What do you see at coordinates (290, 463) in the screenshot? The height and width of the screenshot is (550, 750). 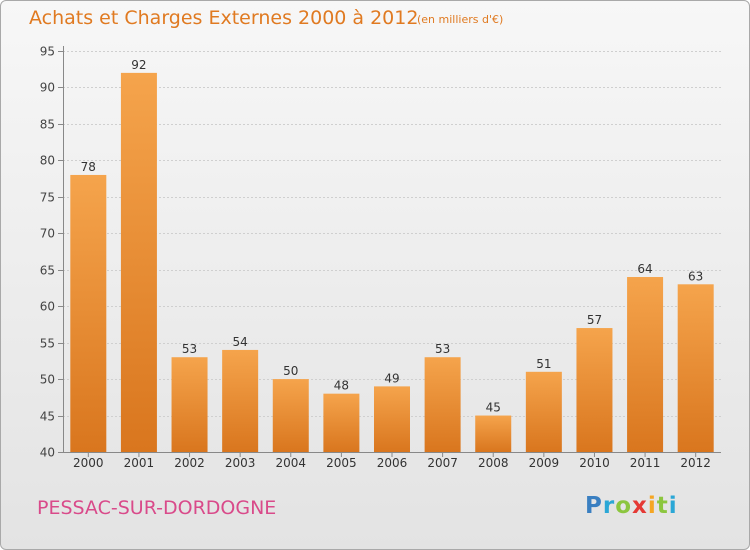 I see `x-tick-label: 2004` at bounding box center [290, 463].